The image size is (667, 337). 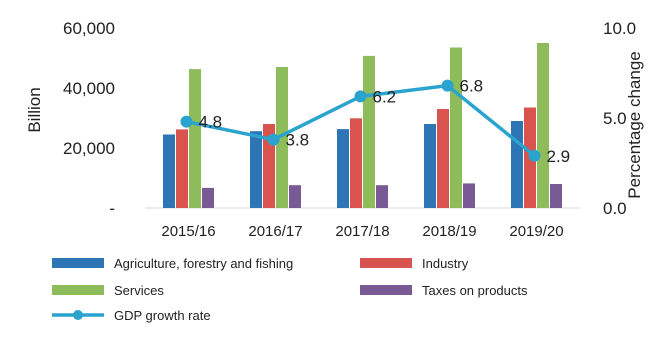 I want to click on legend-item-gdp-growth-rate: GDP growth rate, so click(x=131, y=315).